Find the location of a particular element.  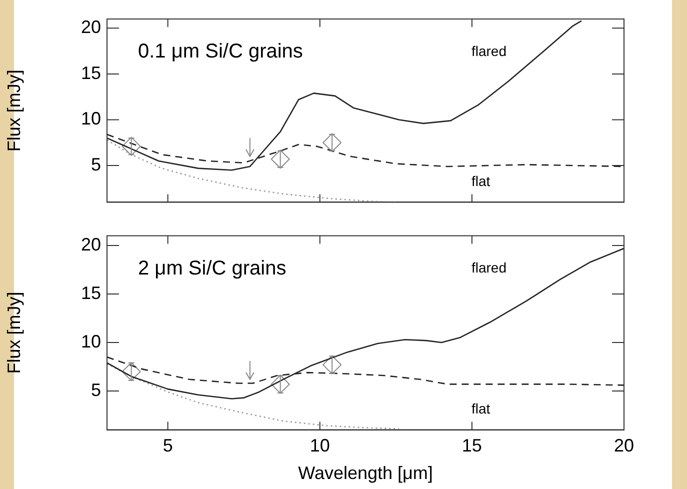

x-tick-label: 20 is located at coordinates (624, 446).